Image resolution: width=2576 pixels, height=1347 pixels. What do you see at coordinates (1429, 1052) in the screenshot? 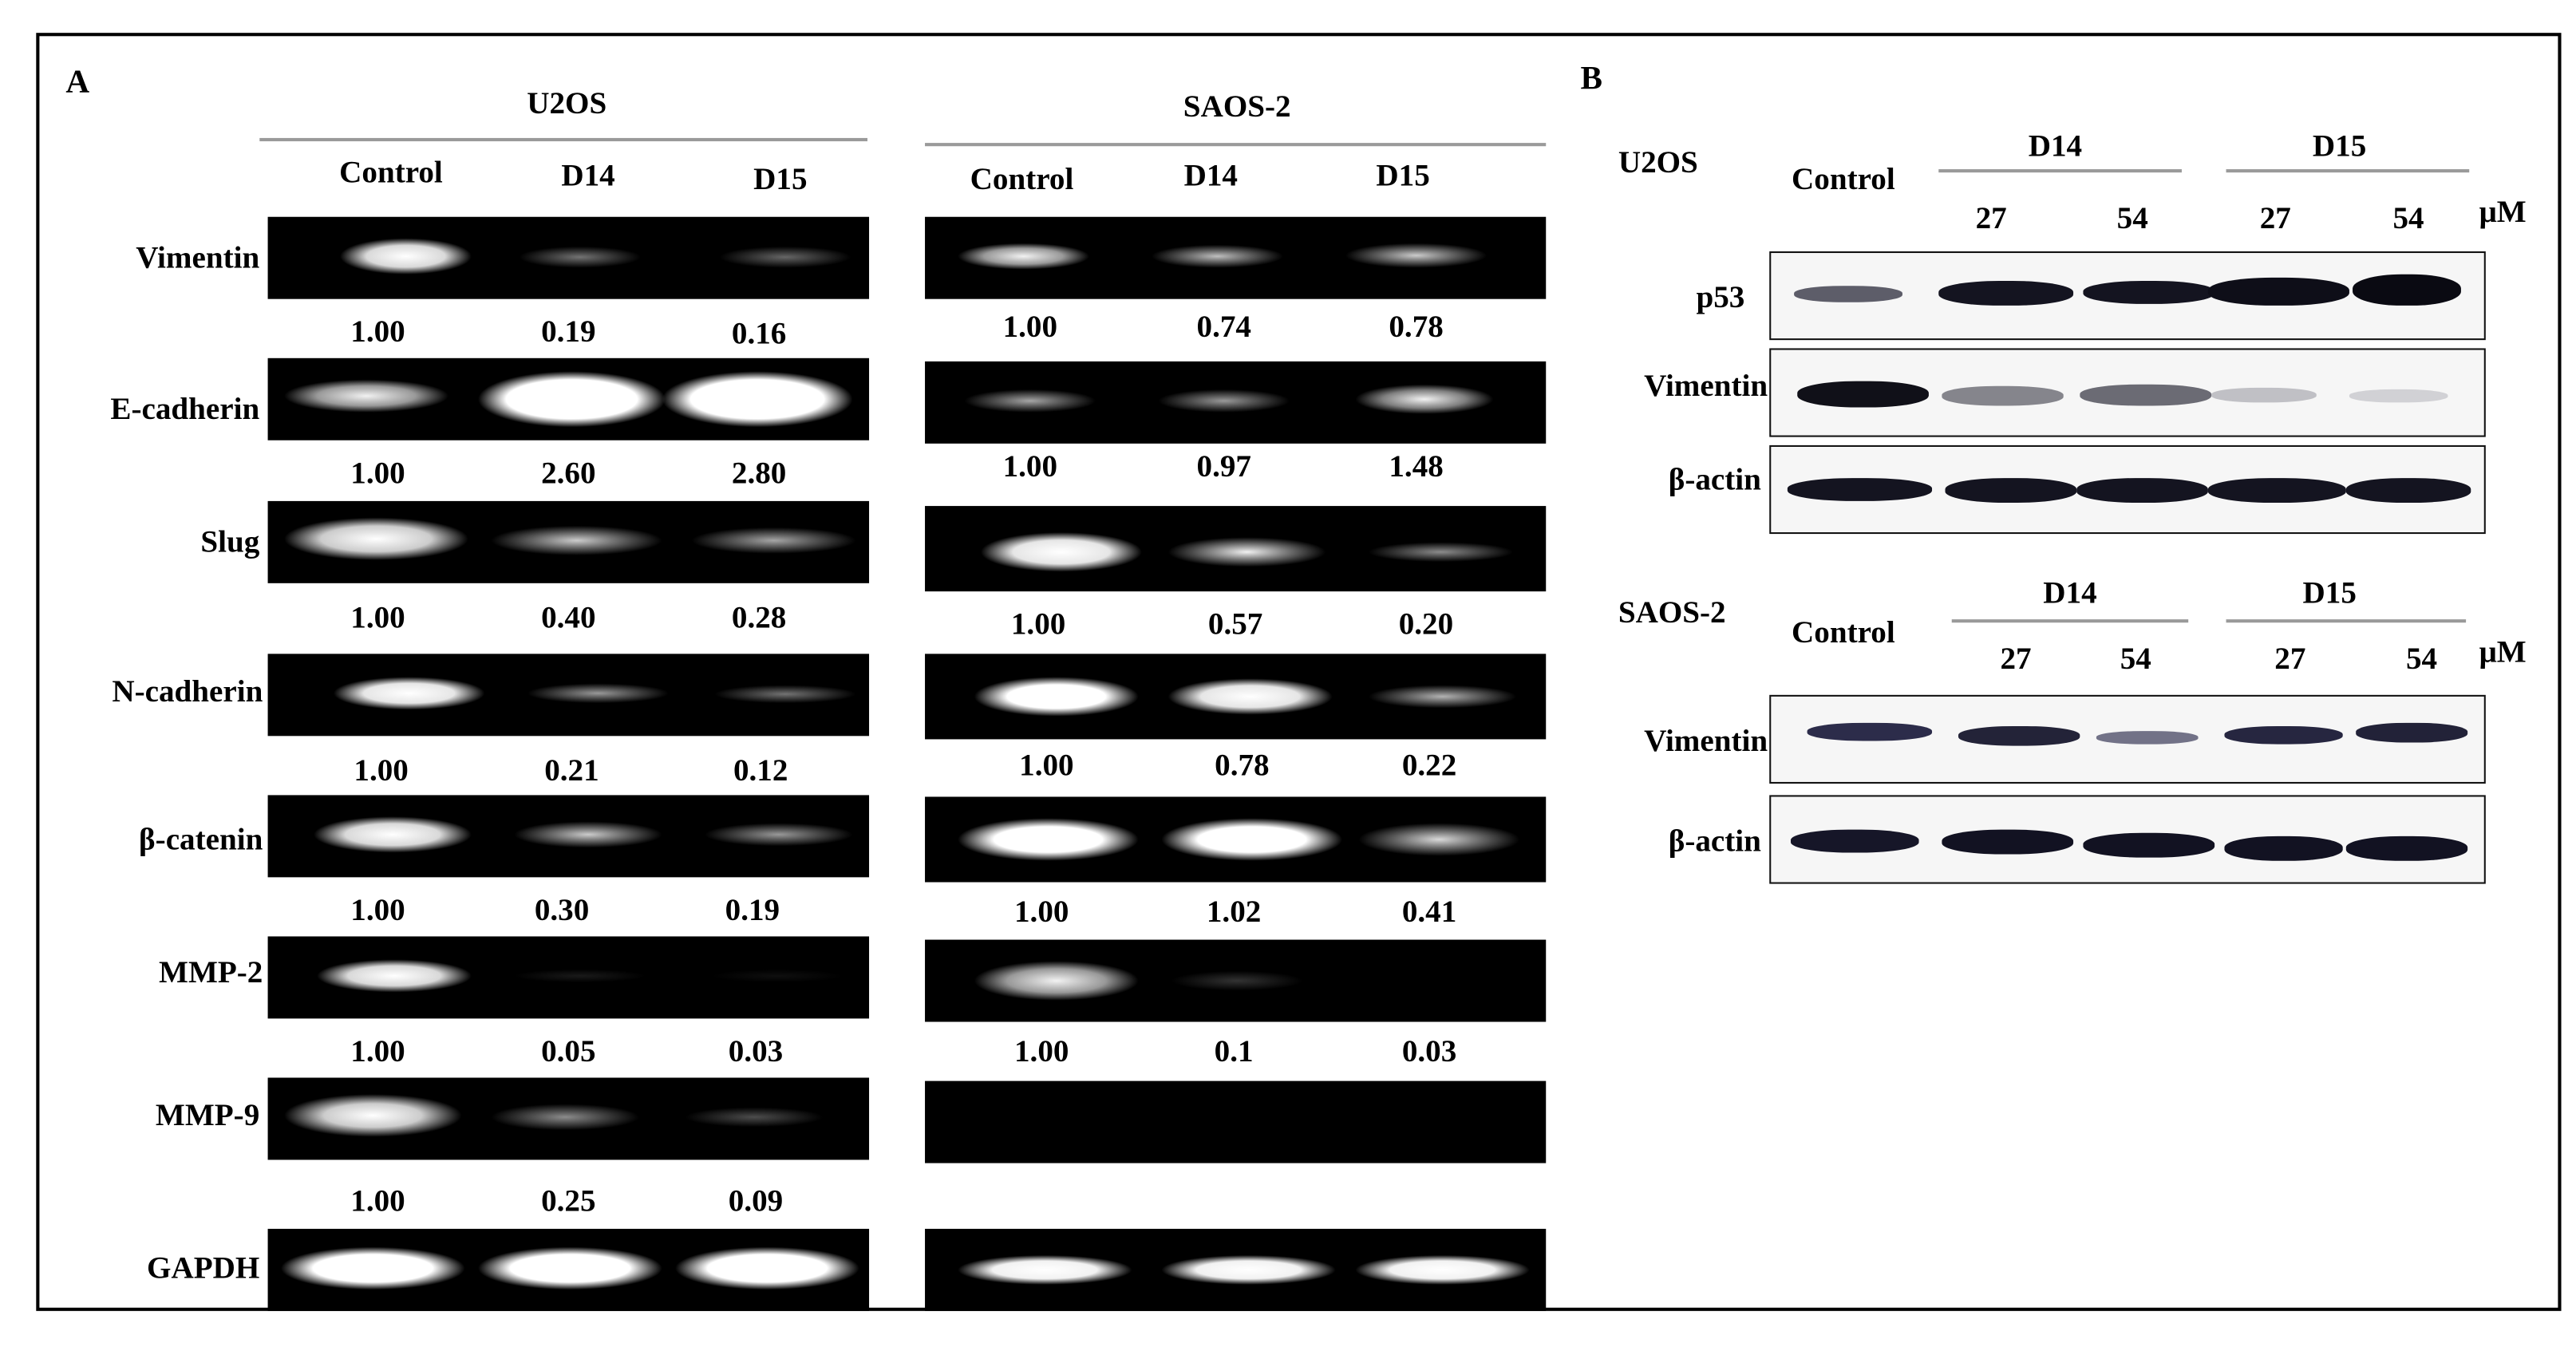
I see `saos2-mmp-2-d15: 0.03` at bounding box center [1429, 1052].